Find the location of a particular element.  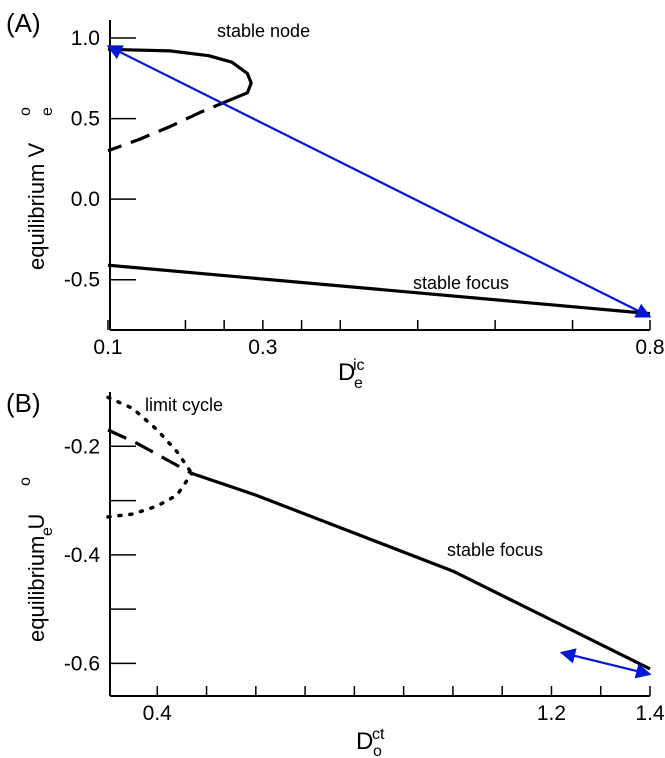

x-tick-label: 0.8 is located at coordinates (649, 347).